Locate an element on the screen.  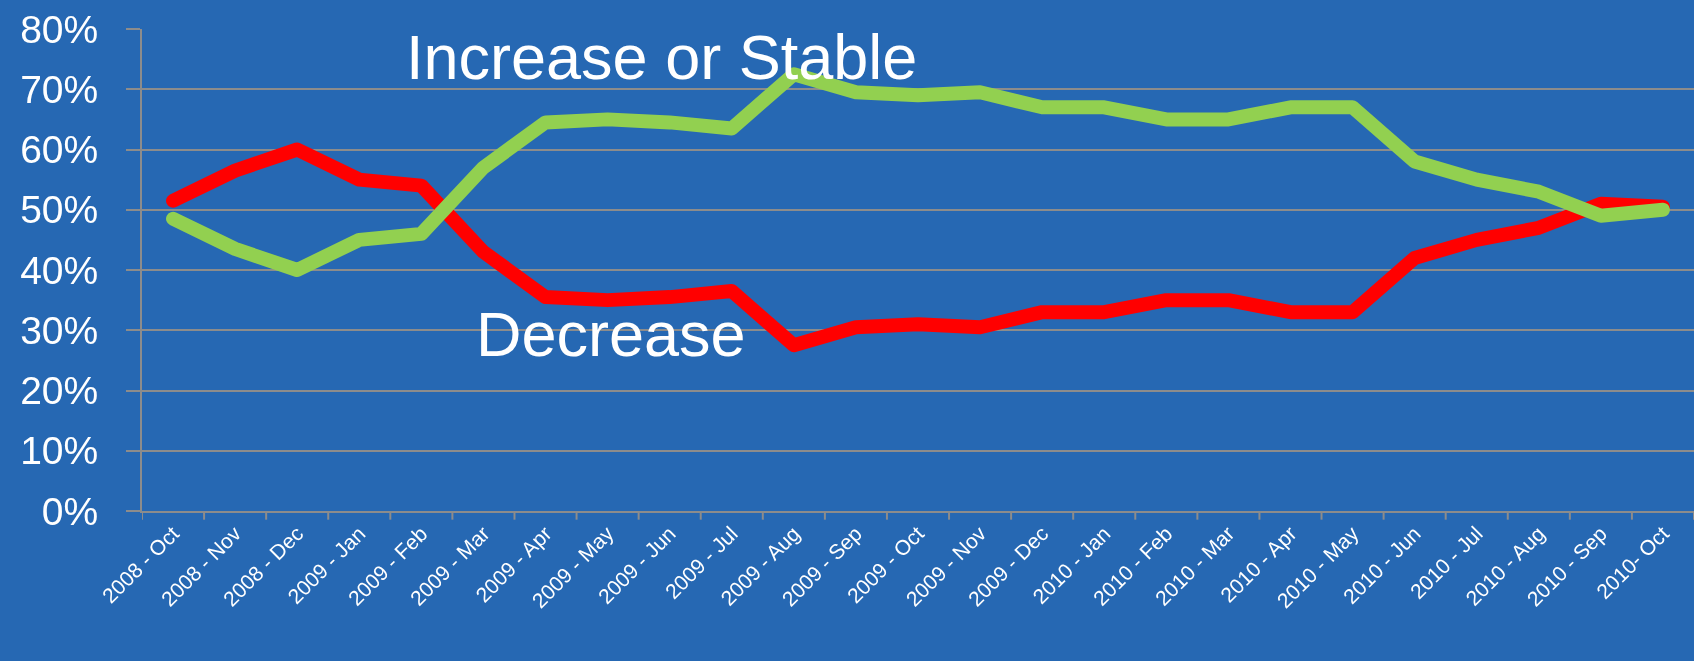
y-tick-label: 0% is located at coordinates (70, 511).